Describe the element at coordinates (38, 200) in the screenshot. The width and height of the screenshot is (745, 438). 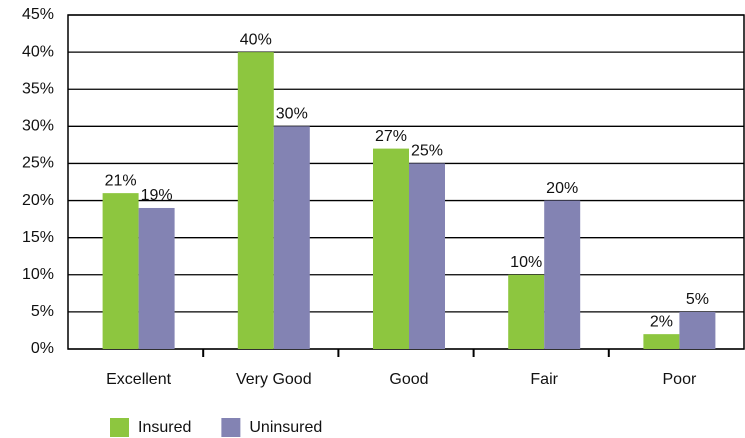
I see `y-tick-label: 20%` at that location.